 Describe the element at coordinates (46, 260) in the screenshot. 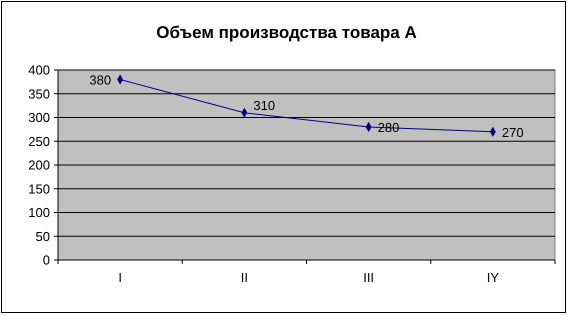

I see `y-tick-label: 0` at that location.